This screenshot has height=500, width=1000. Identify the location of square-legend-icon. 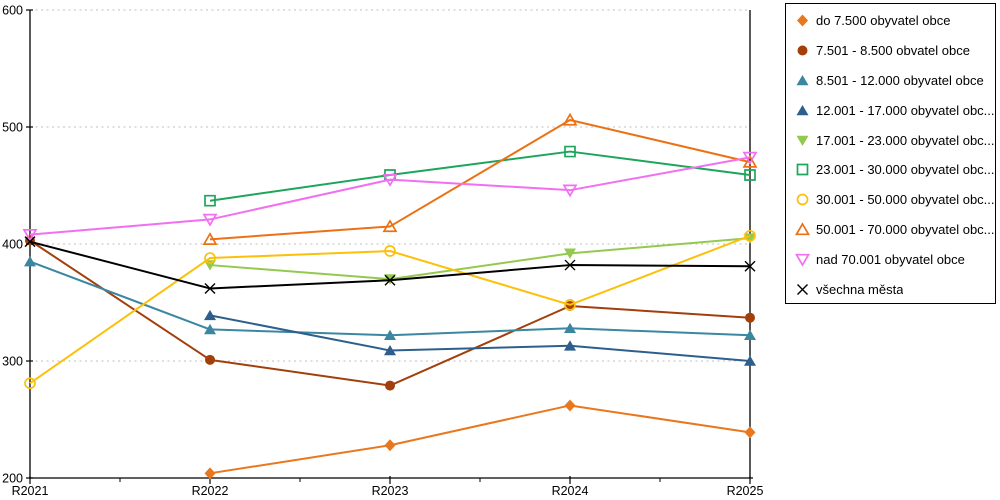
(802, 170).